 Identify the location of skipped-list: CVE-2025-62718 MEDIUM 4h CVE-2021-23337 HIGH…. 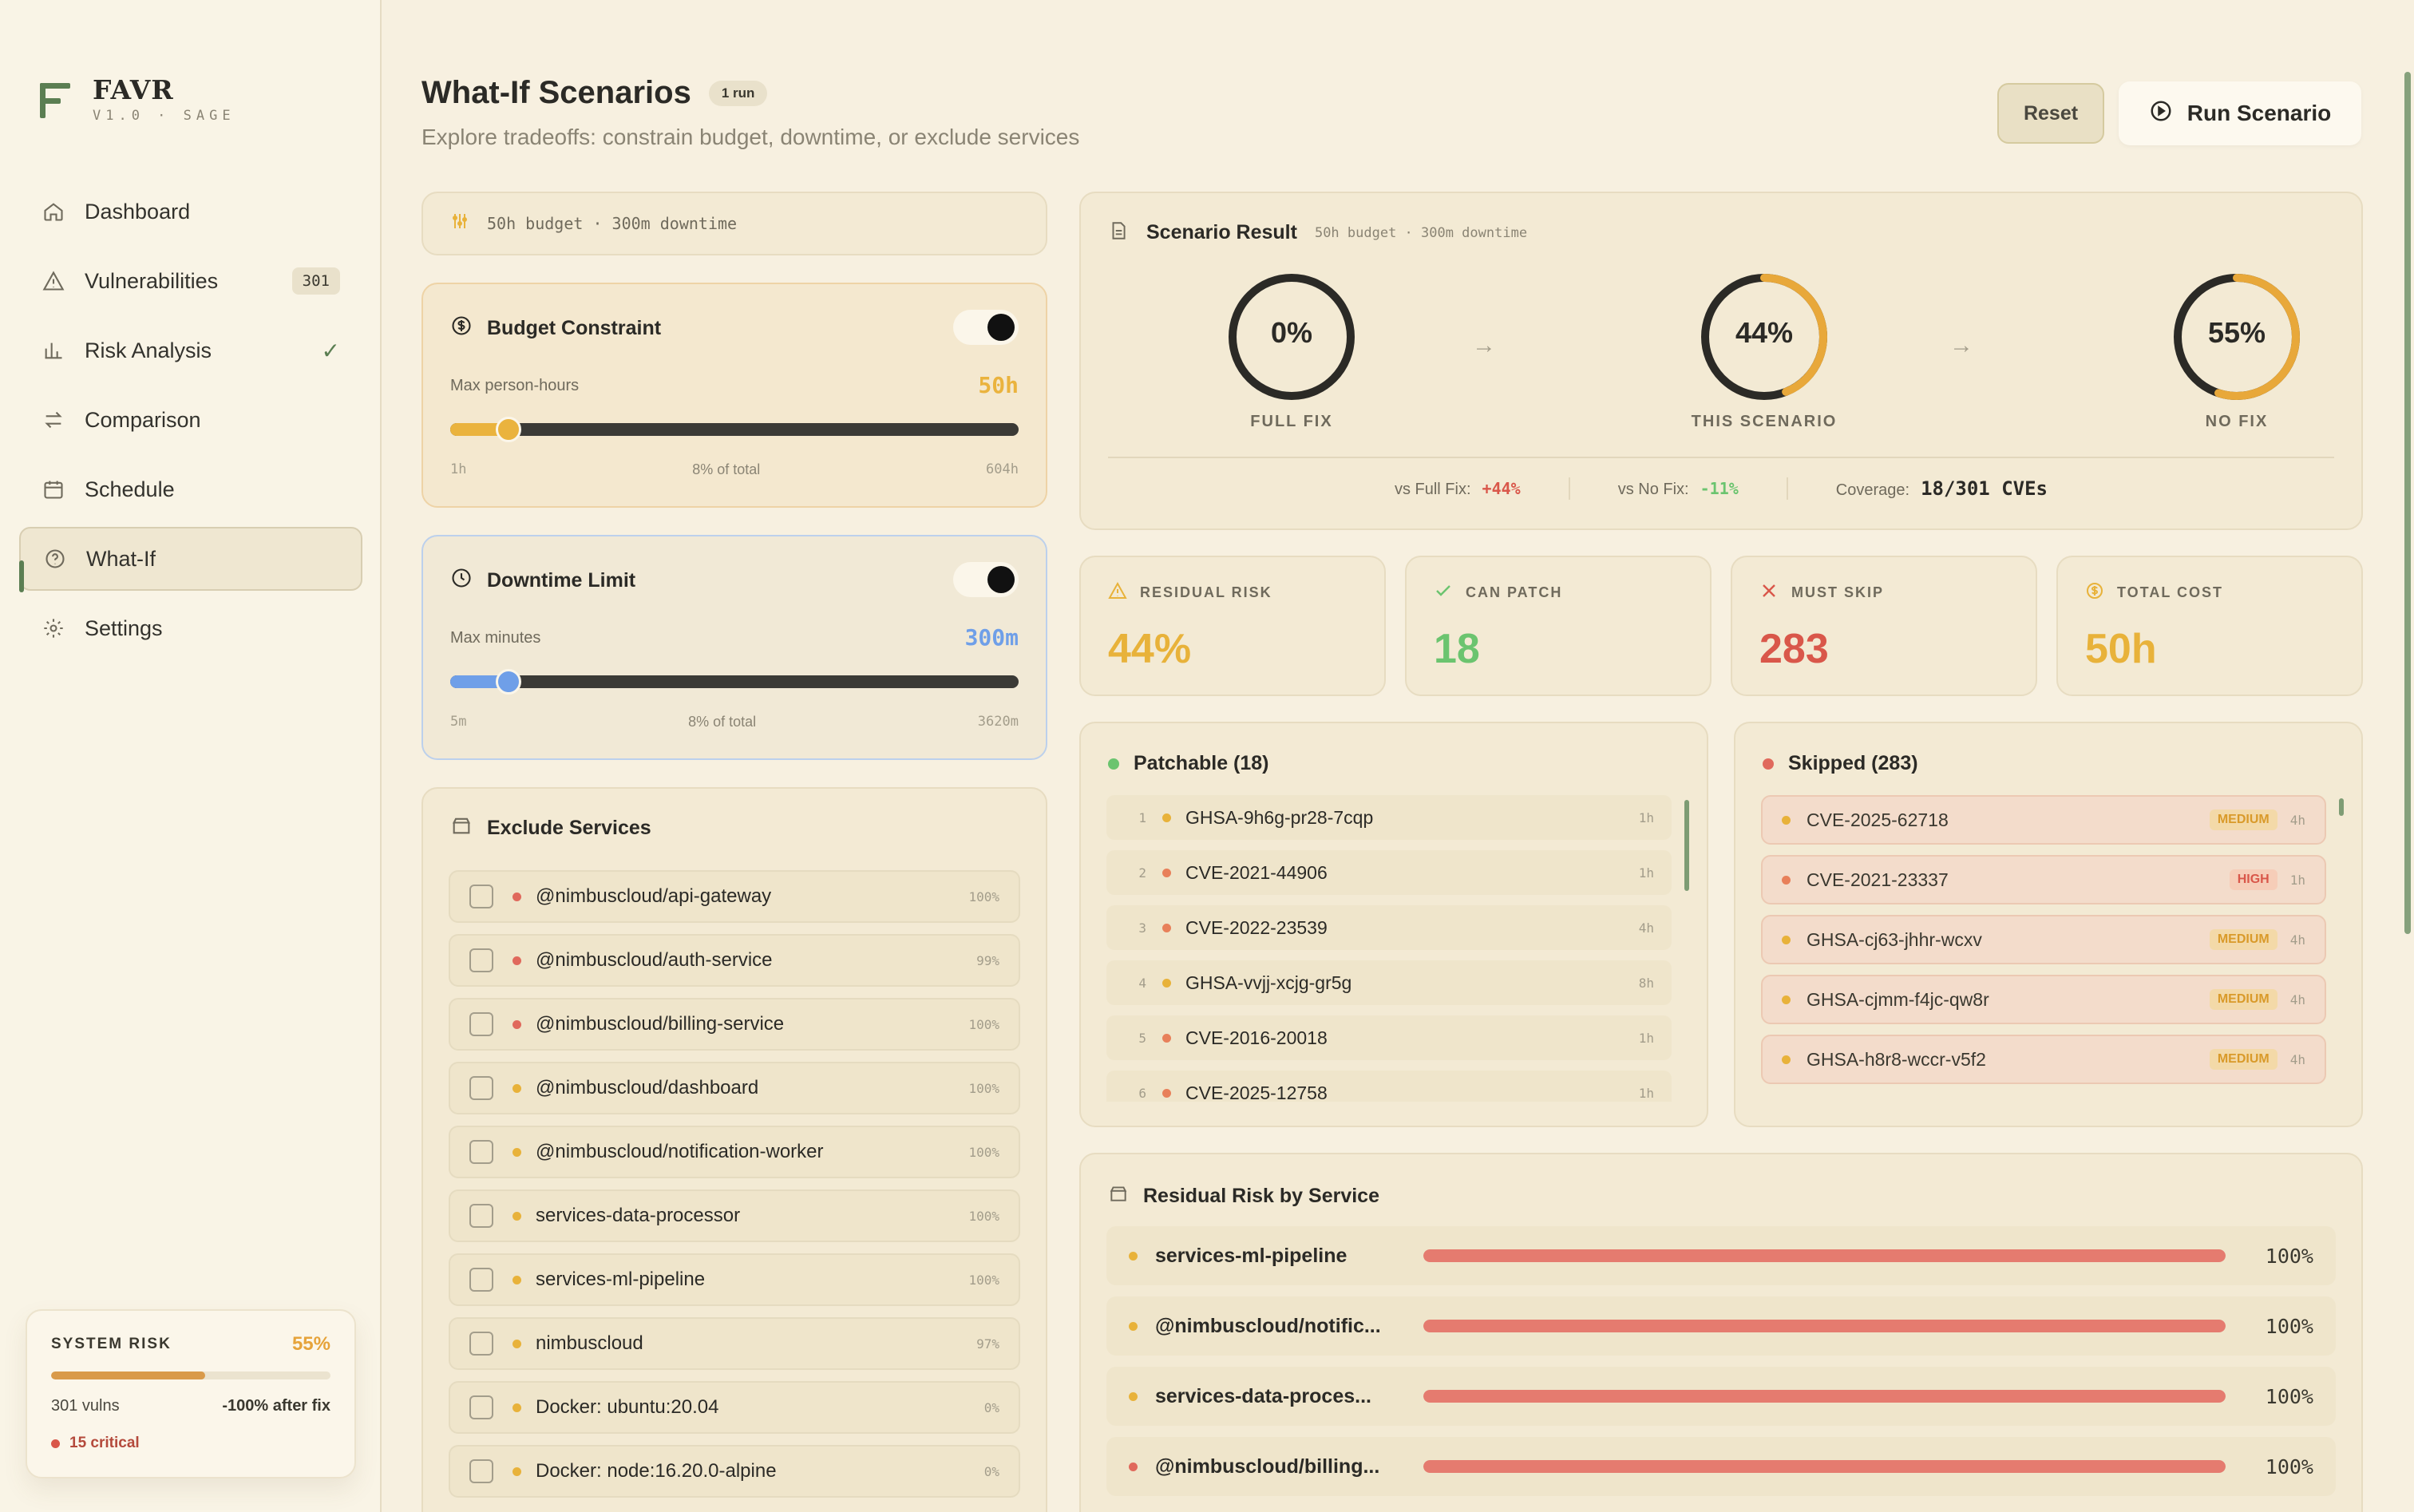
(2043, 948).